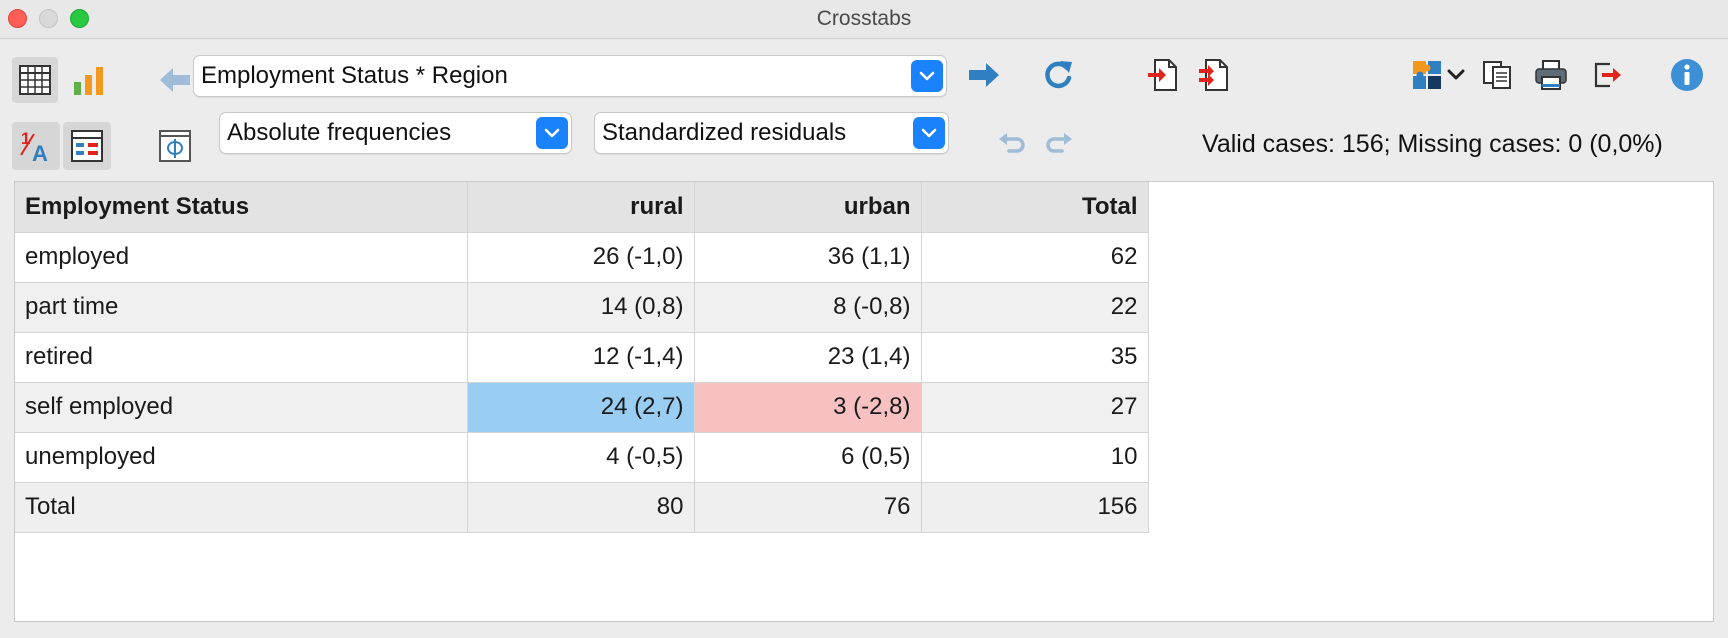  What do you see at coordinates (17, 18) in the screenshot?
I see `close-window-button` at bounding box center [17, 18].